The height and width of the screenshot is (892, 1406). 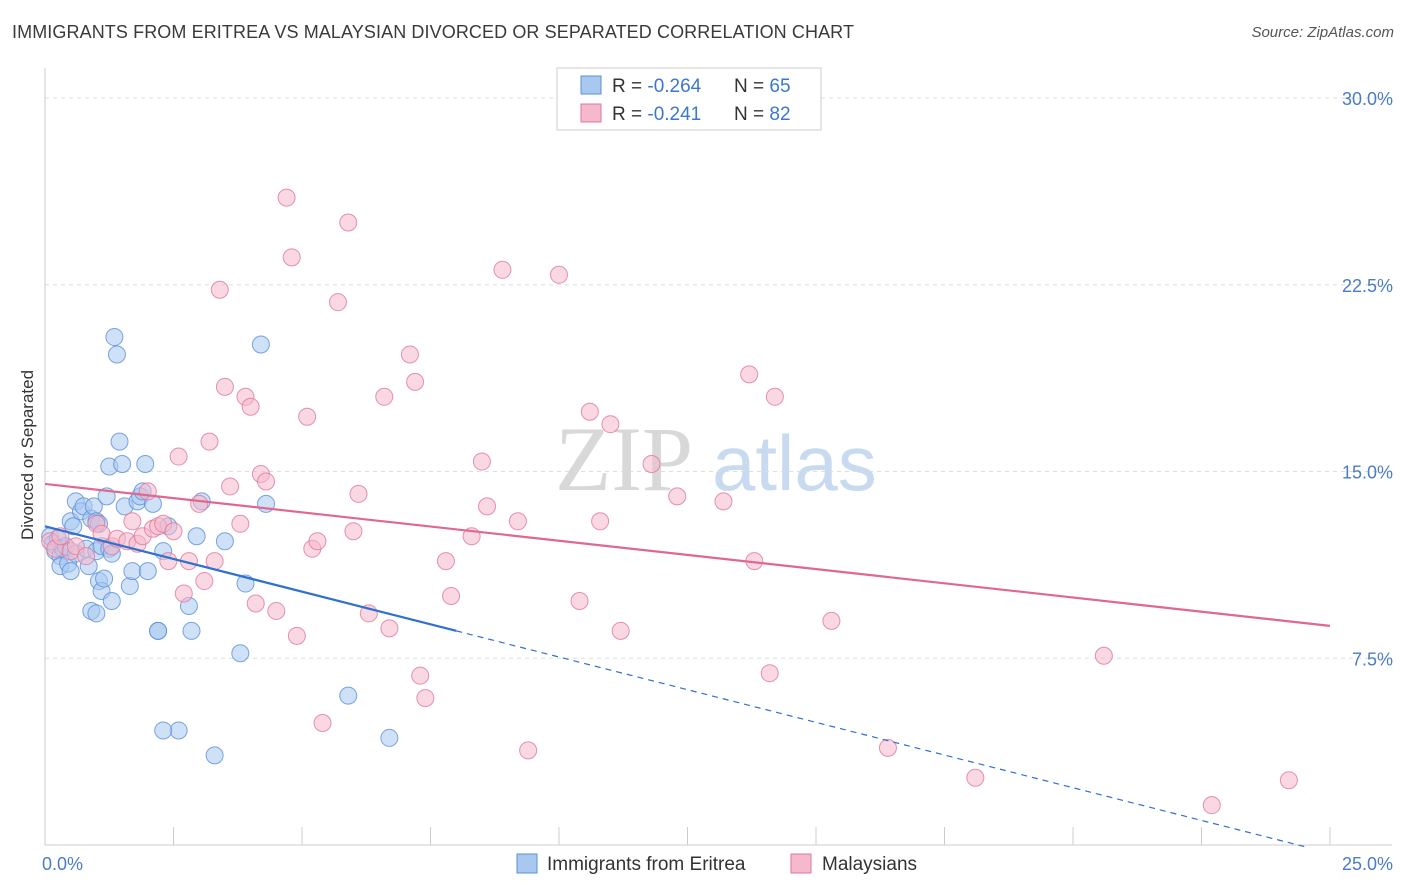 What do you see at coordinates (629, 86) in the screenshot?
I see `stats-r-label-blue: R =` at bounding box center [629, 86].